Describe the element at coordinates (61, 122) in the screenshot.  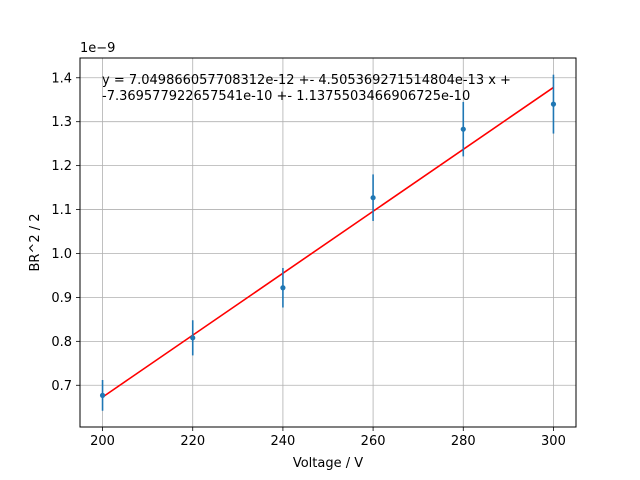
I see `y-tick-label: 1.3` at that location.